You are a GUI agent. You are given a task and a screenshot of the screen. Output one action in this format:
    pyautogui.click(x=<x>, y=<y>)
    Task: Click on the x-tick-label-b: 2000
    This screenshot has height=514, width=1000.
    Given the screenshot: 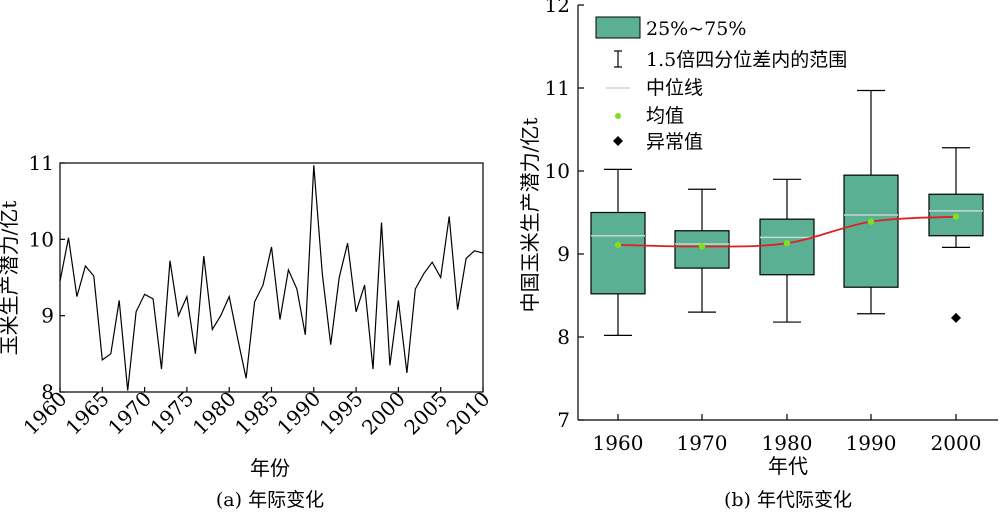 What is the action you would take?
    pyautogui.click(x=956, y=443)
    